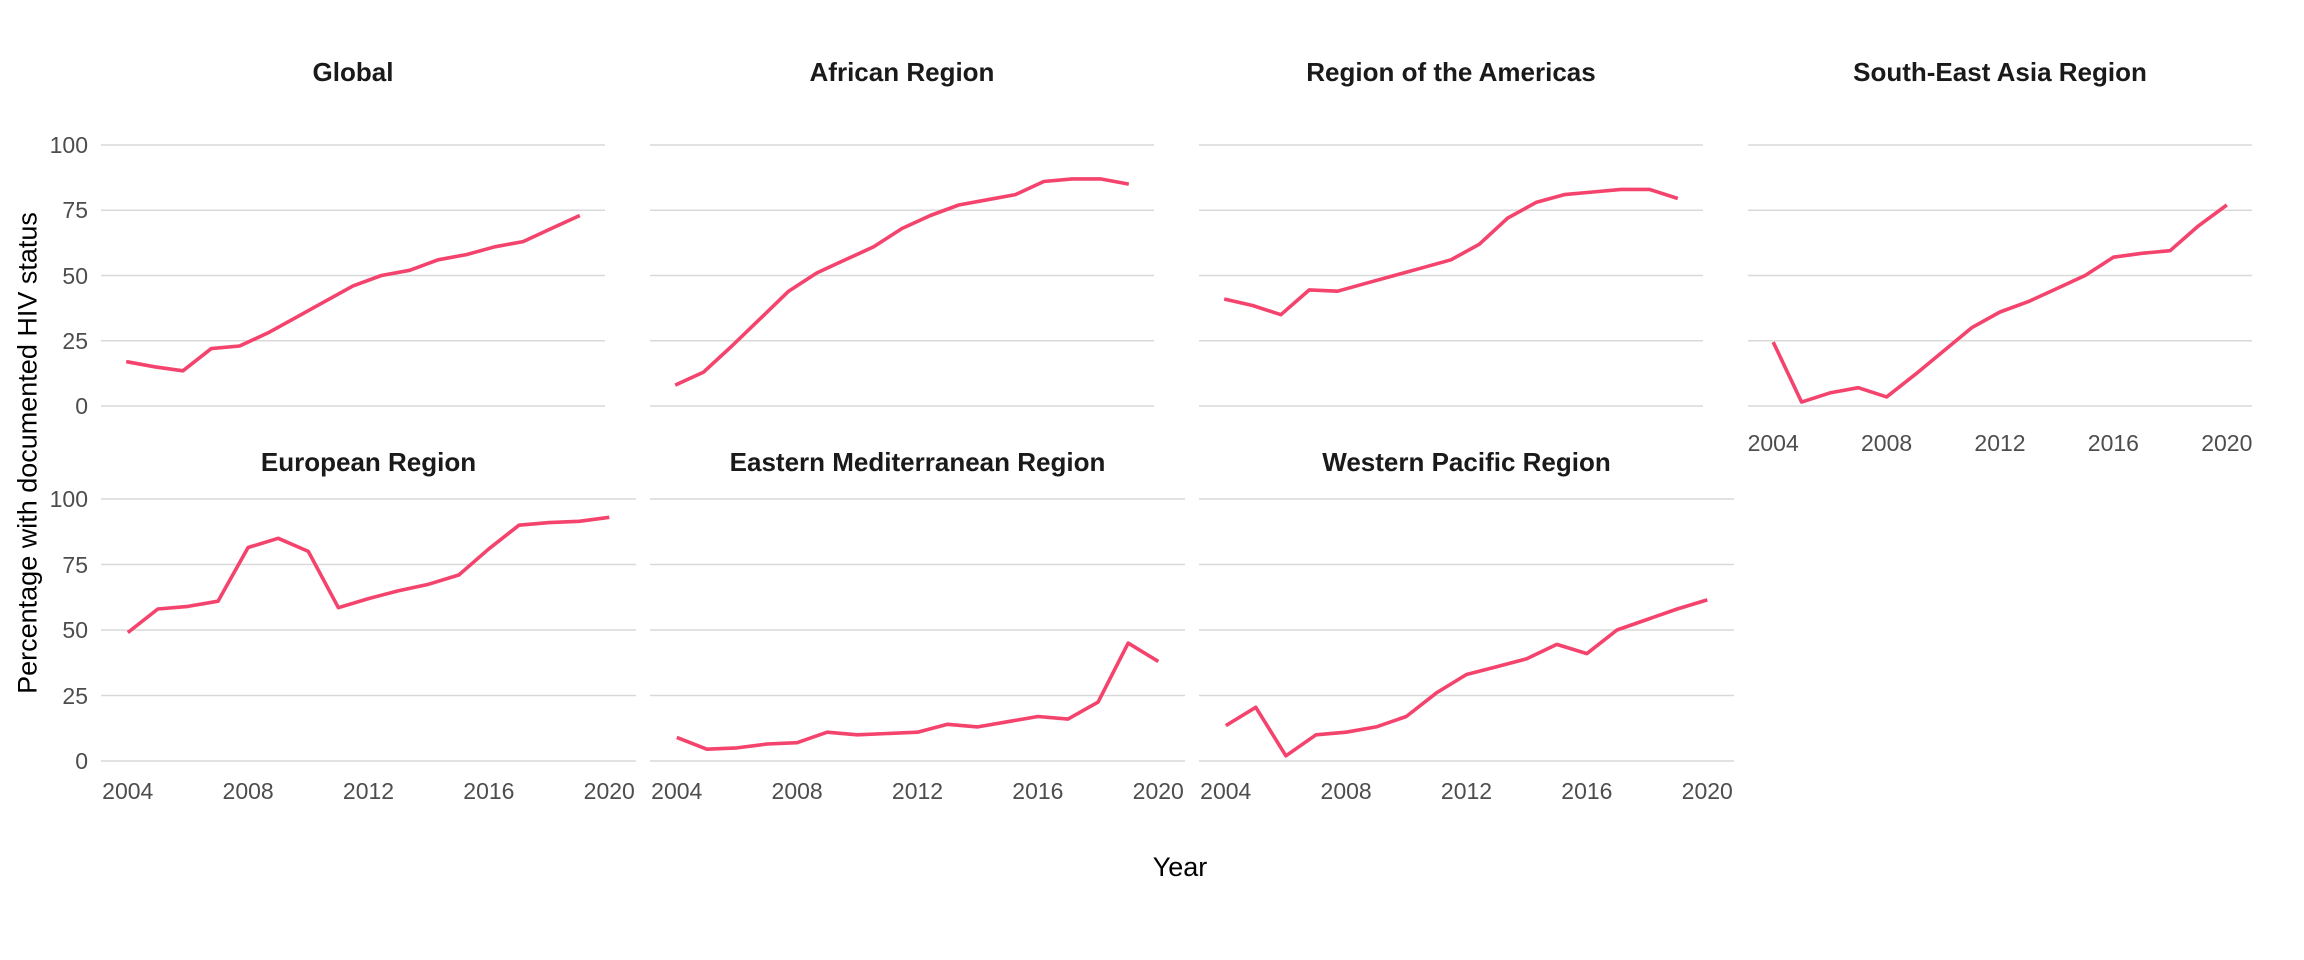  I want to click on panel-plot-south-east-asia-region, so click(2000, 275).